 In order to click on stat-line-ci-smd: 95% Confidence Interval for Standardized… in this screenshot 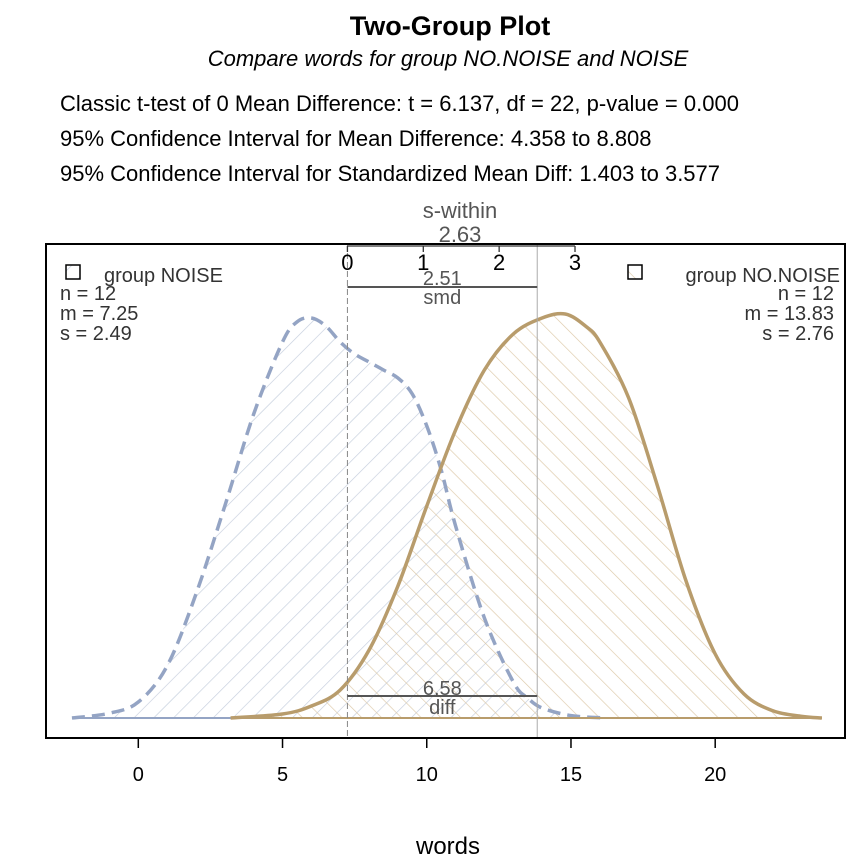, I will do `click(390, 173)`.